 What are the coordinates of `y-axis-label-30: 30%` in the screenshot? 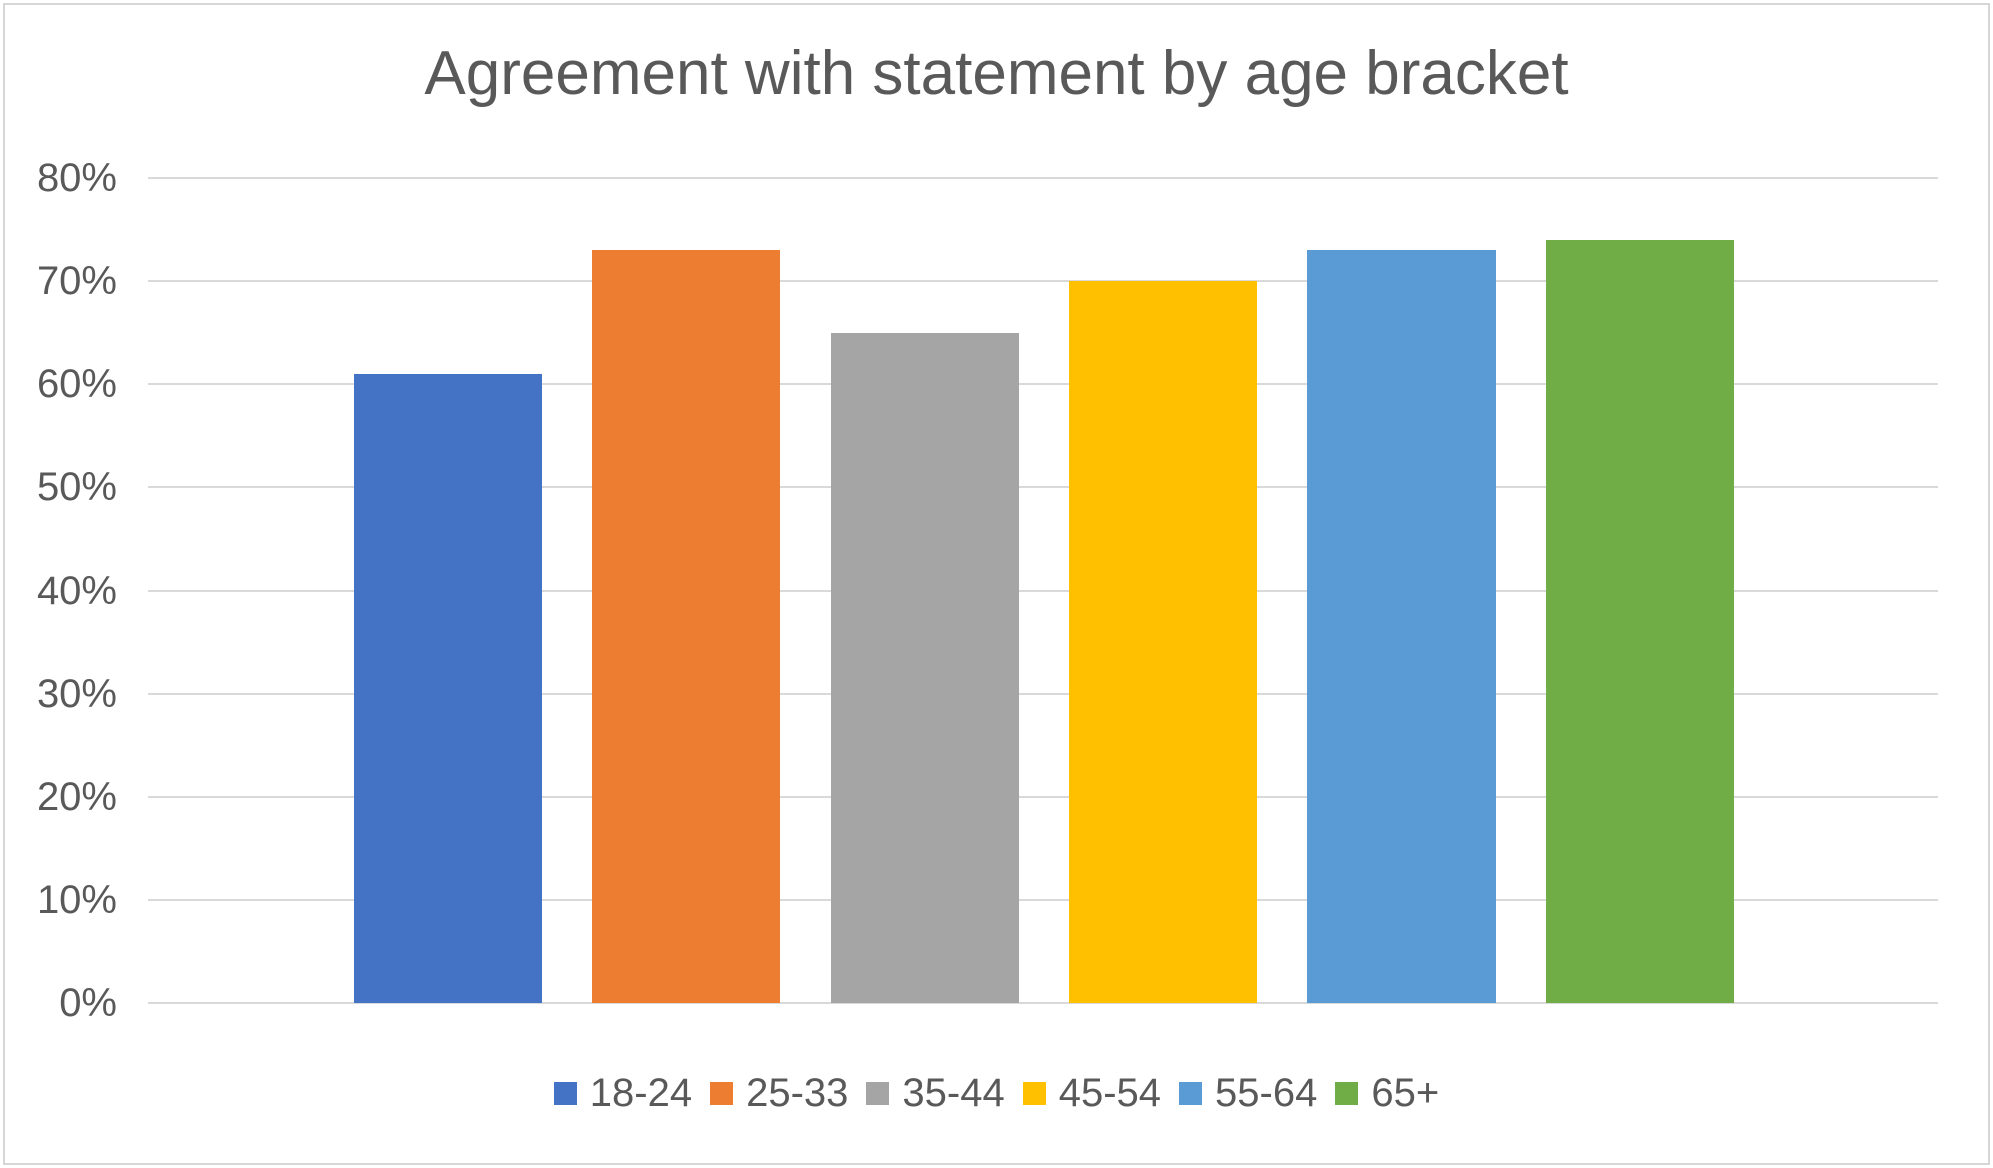 It's located at (76, 693).